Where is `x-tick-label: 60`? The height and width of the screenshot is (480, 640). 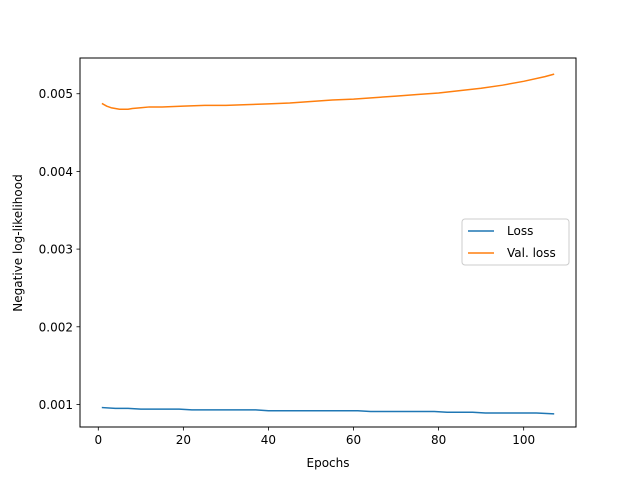
x-tick-label: 60 is located at coordinates (353, 440).